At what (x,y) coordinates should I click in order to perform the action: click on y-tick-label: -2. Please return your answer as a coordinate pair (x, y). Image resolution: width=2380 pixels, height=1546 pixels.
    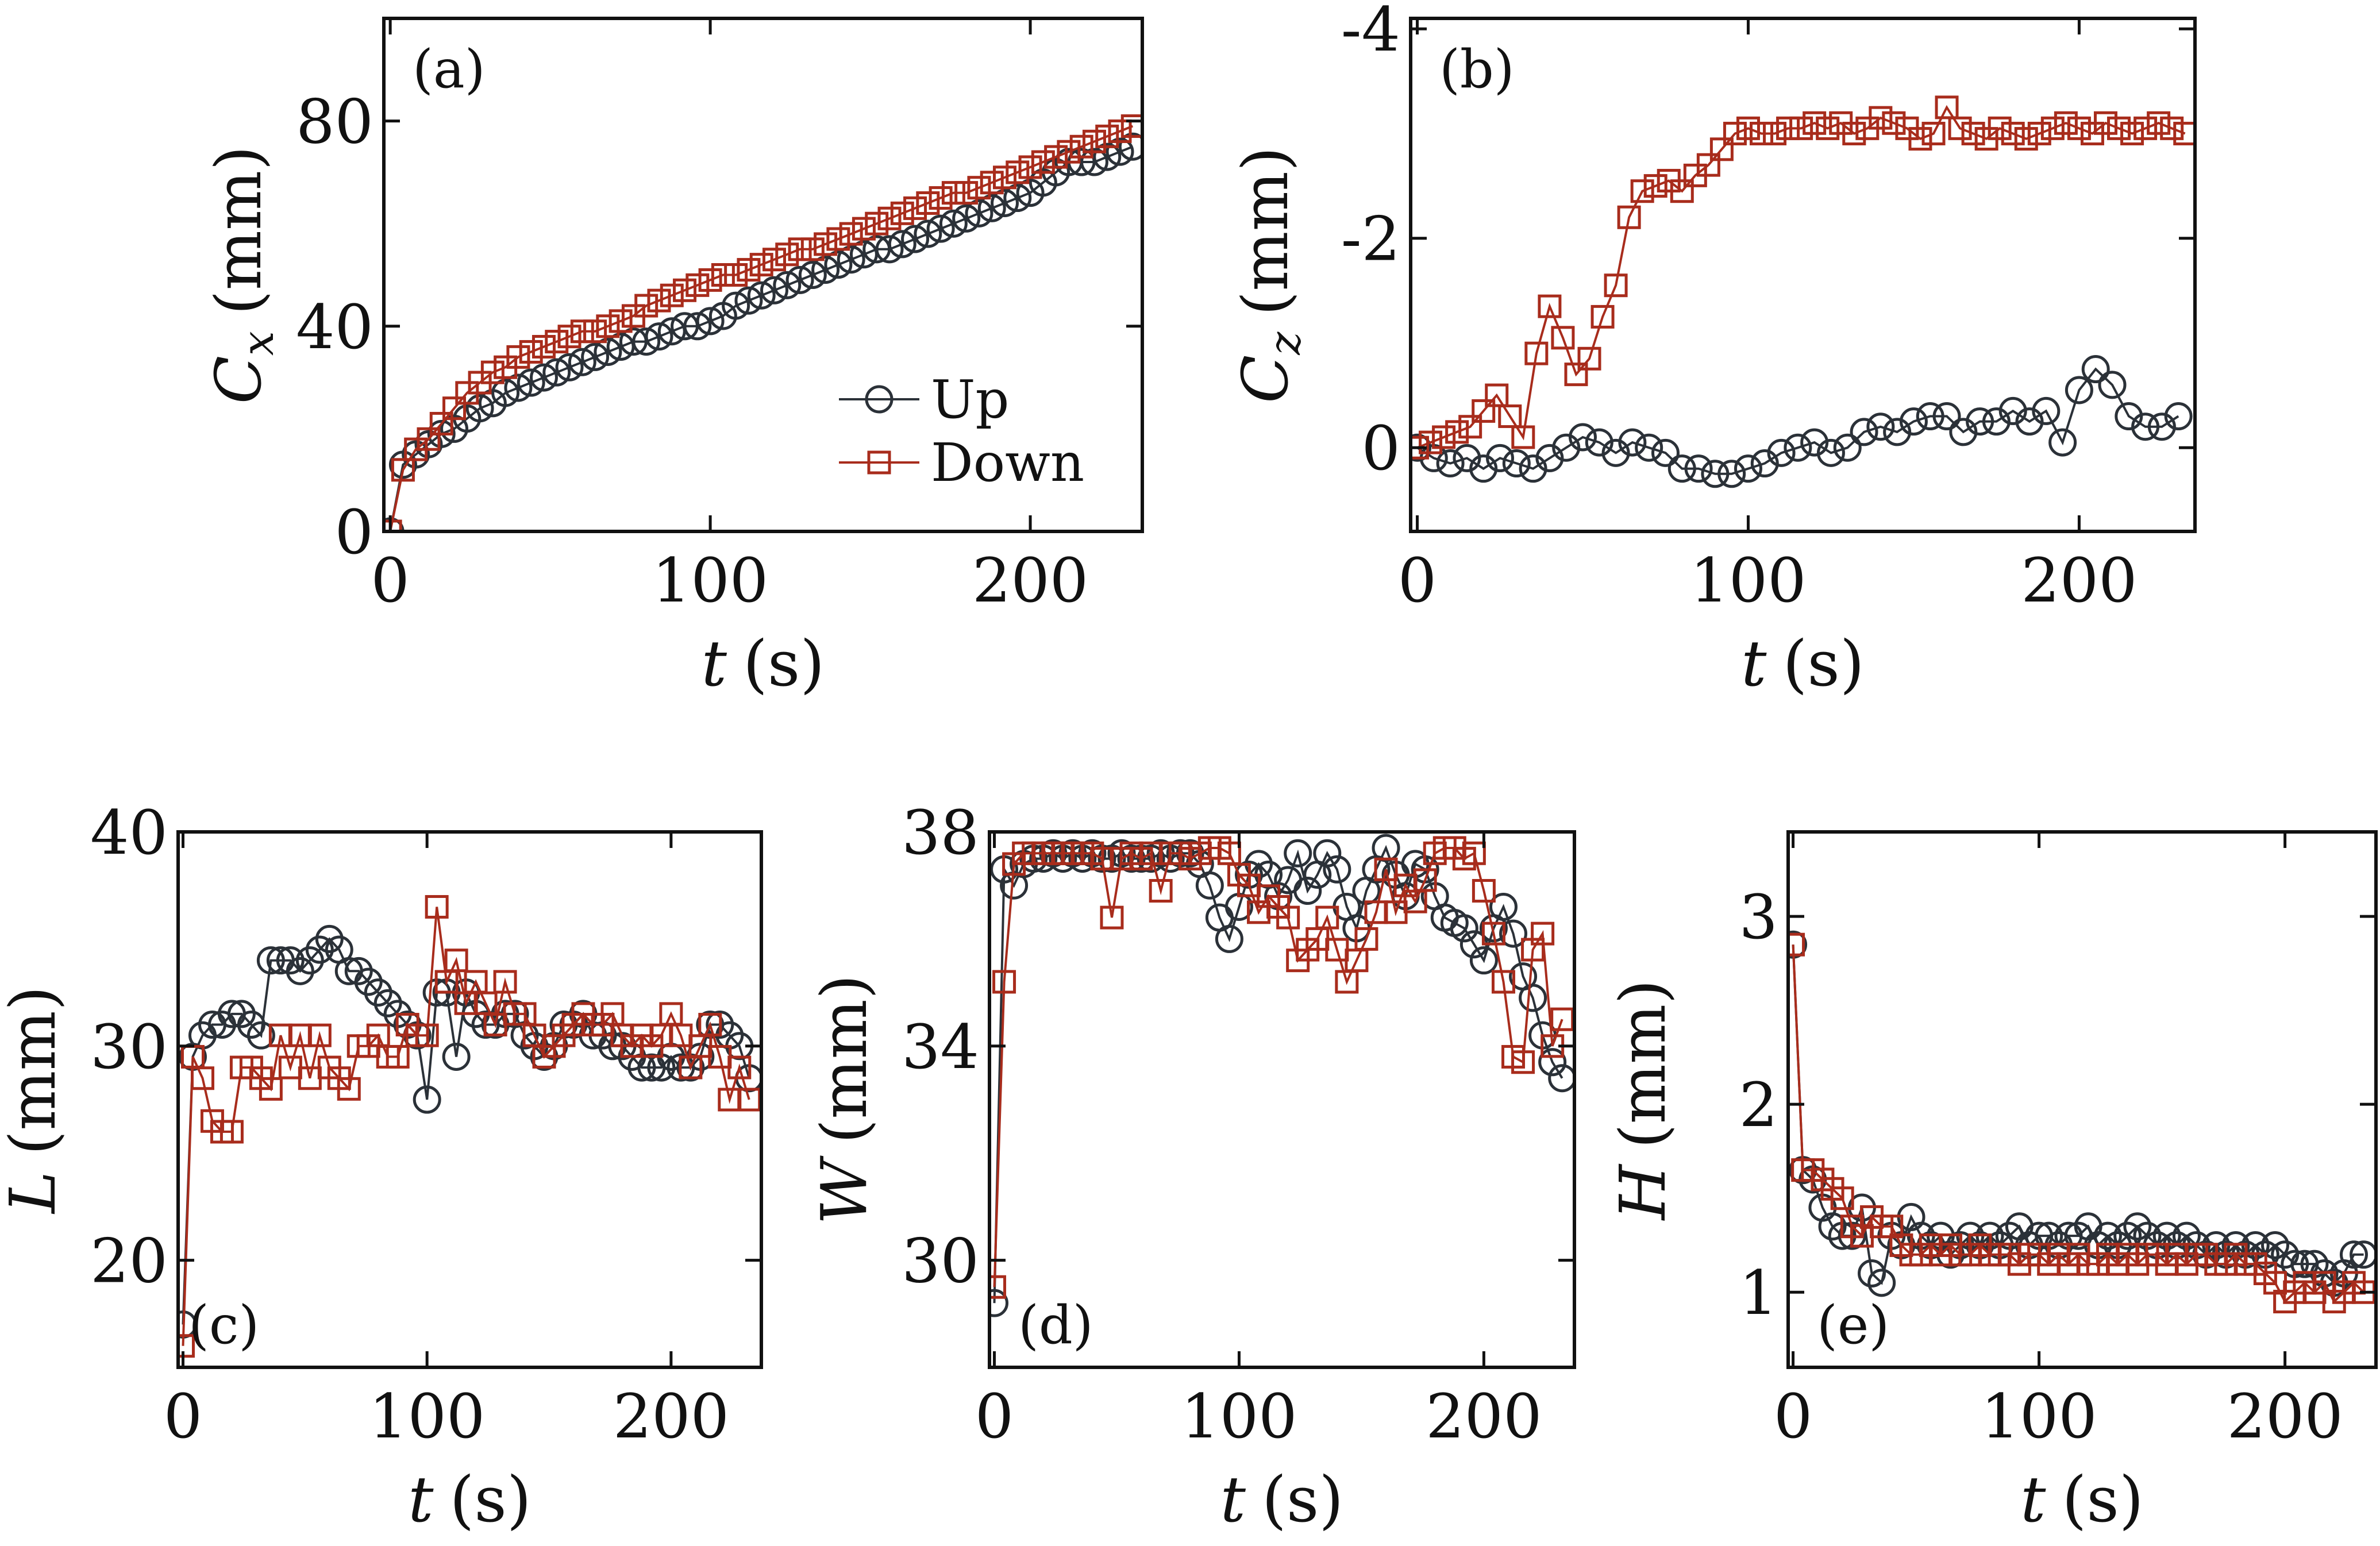
    Looking at the image, I should click on (1370, 240).